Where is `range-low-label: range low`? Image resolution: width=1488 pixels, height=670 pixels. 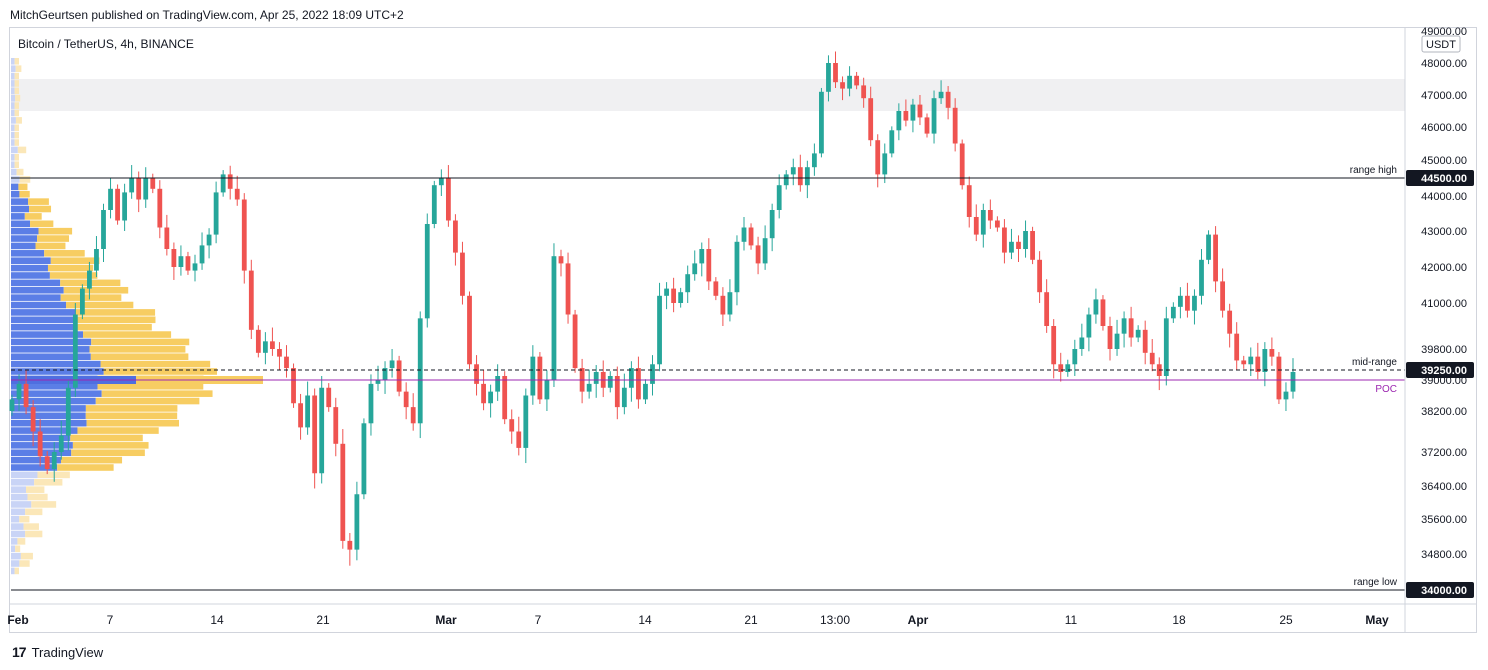 range-low-label: range low is located at coordinates (1376, 582).